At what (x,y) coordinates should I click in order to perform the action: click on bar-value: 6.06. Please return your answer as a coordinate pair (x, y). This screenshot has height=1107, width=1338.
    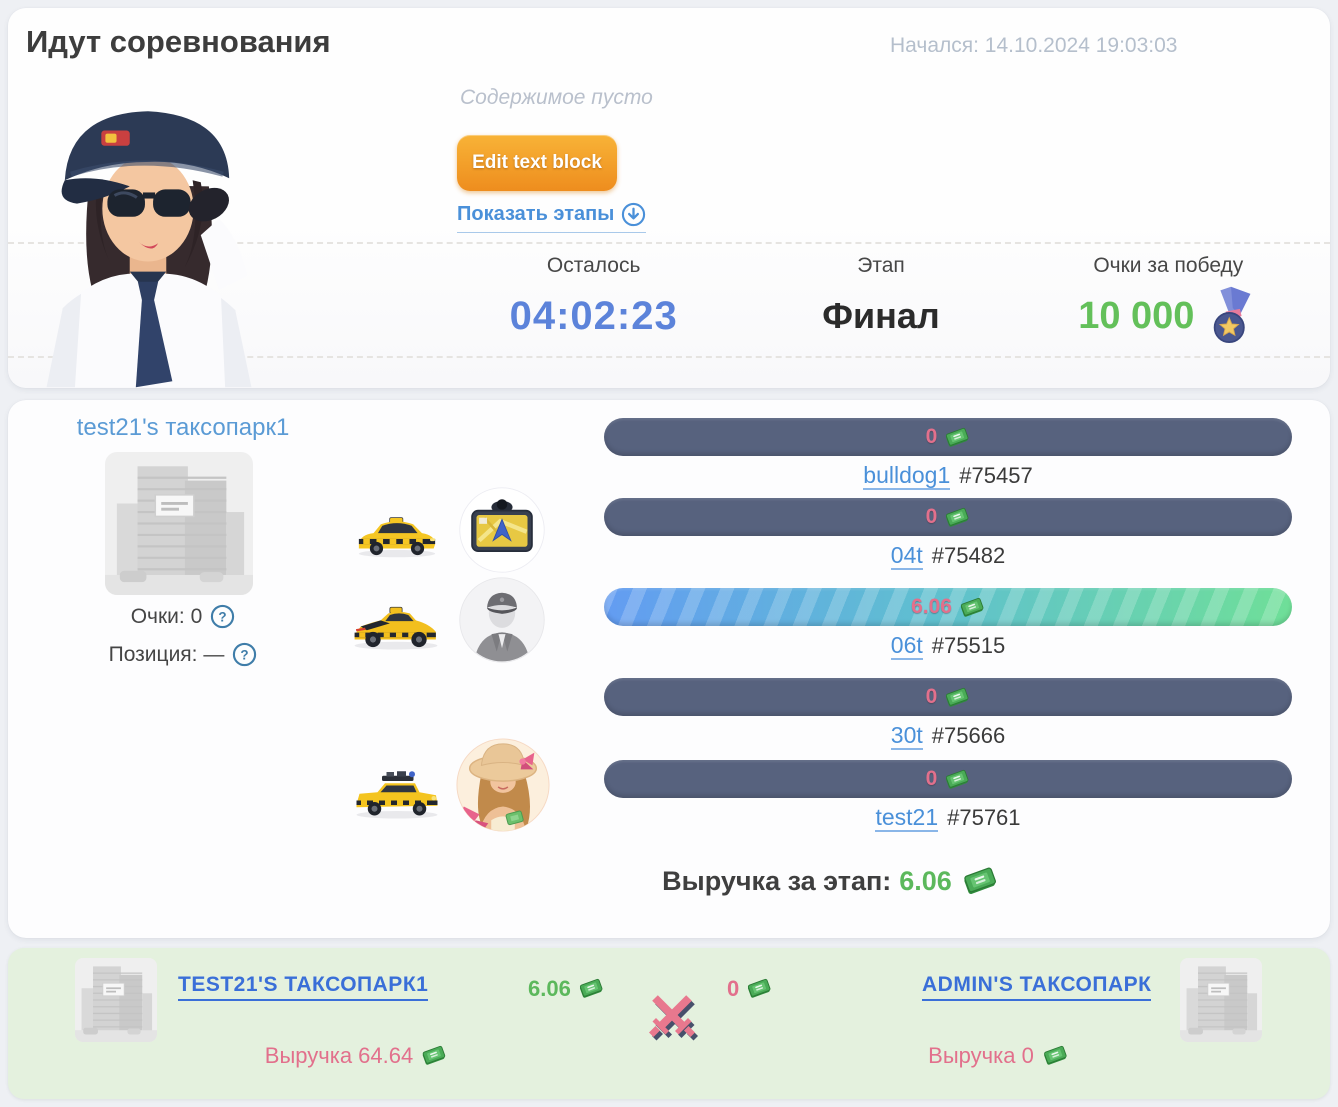
    Looking at the image, I should click on (931, 606).